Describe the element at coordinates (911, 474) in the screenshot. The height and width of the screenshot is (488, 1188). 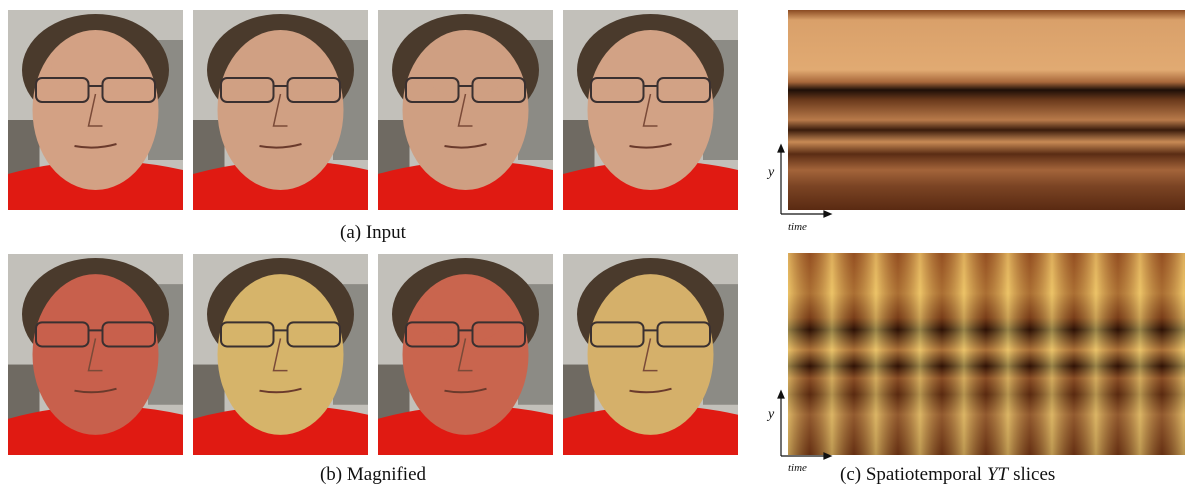
I see `caption-part: (c) Spatiotemporal` at that location.